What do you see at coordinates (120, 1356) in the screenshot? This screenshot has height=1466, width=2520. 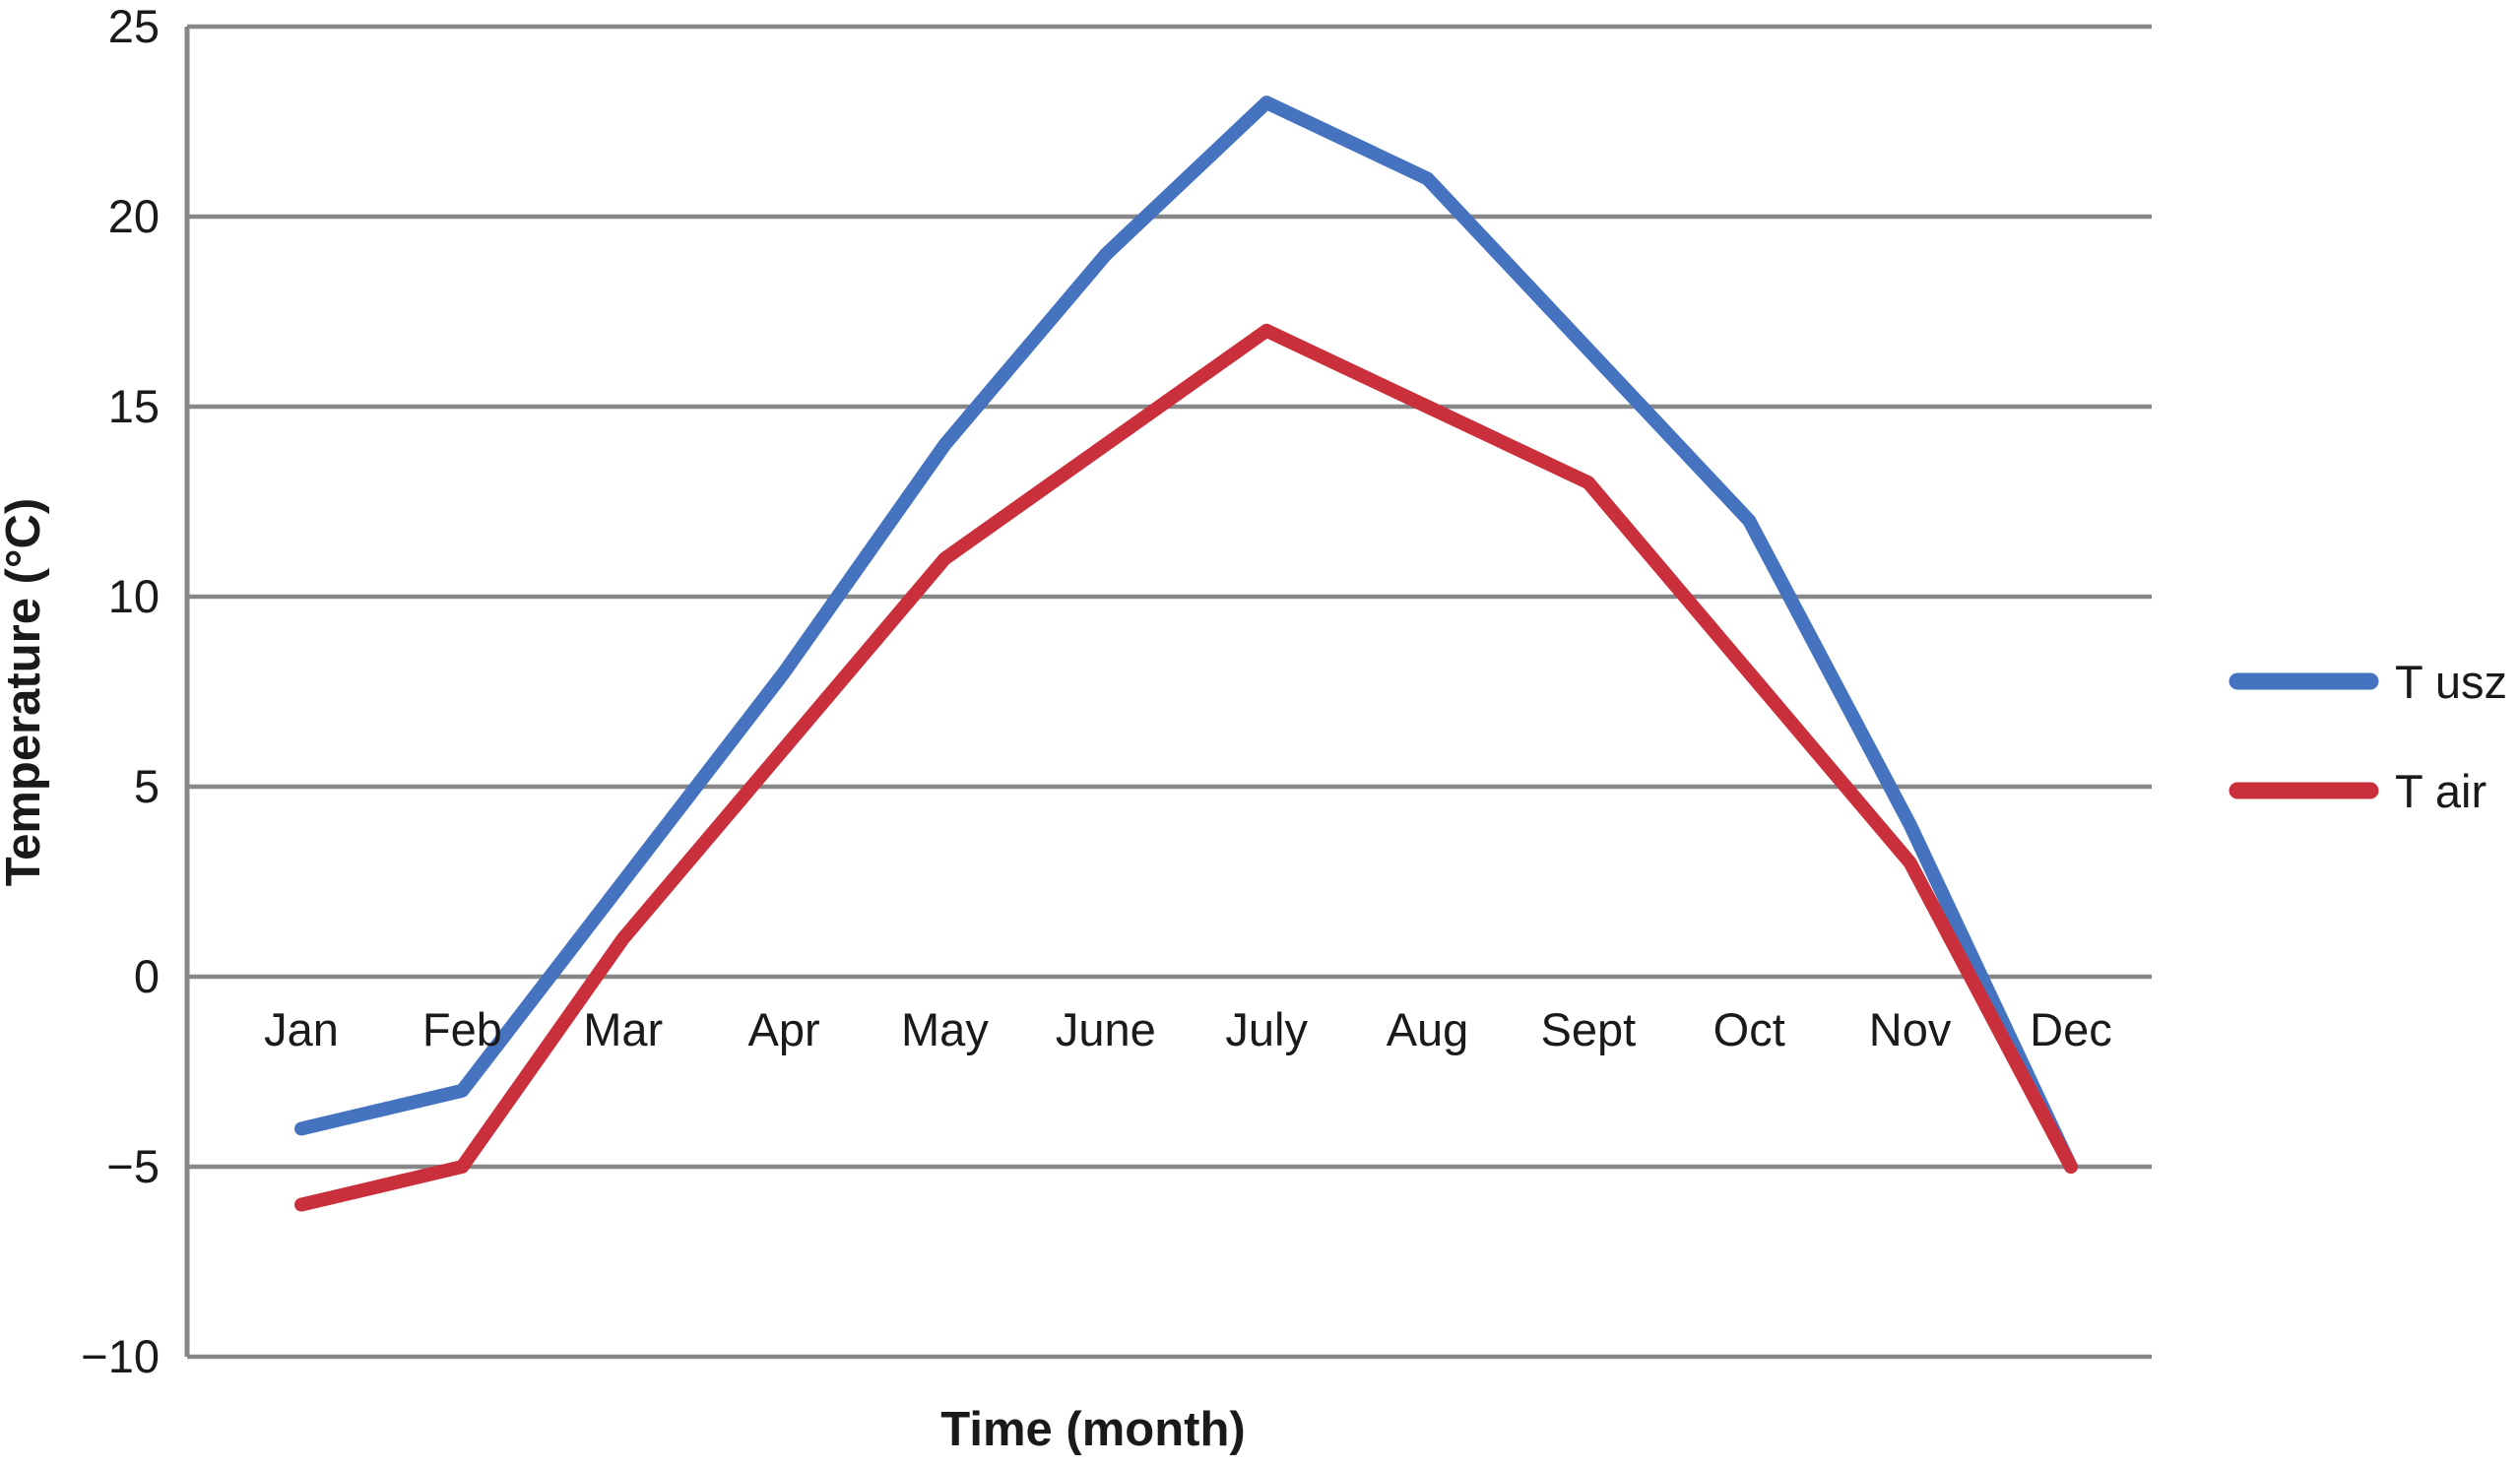 I see `y-tick-label--10: −10` at bounding box center [120, 1356].